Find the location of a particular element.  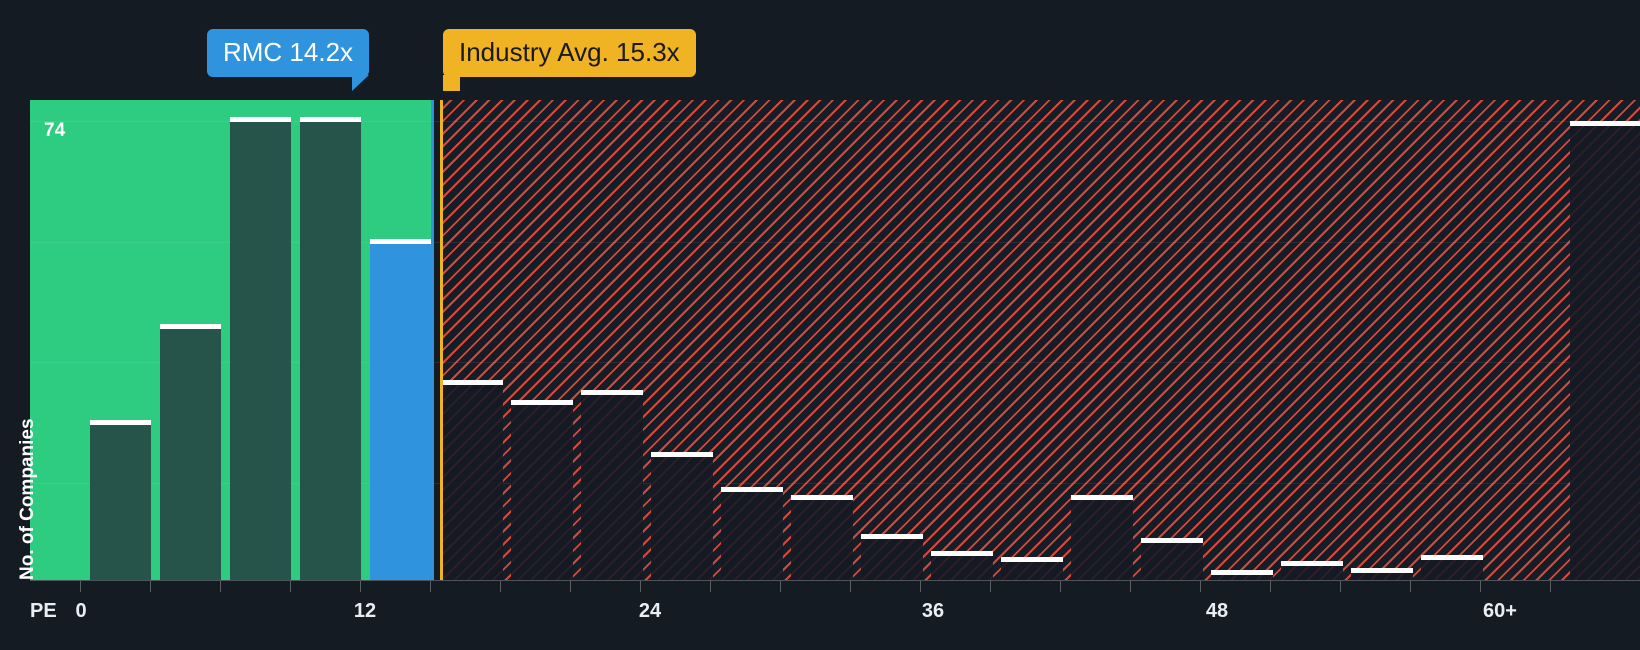

x-axis-title: PE is located at coordinates (43, 611).